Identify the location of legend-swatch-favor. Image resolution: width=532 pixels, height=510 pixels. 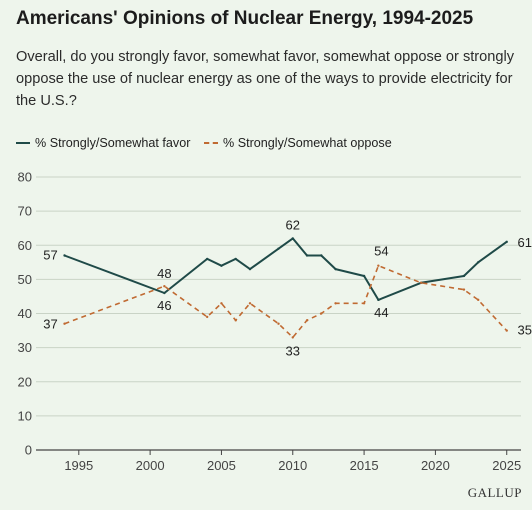
(23, 143).